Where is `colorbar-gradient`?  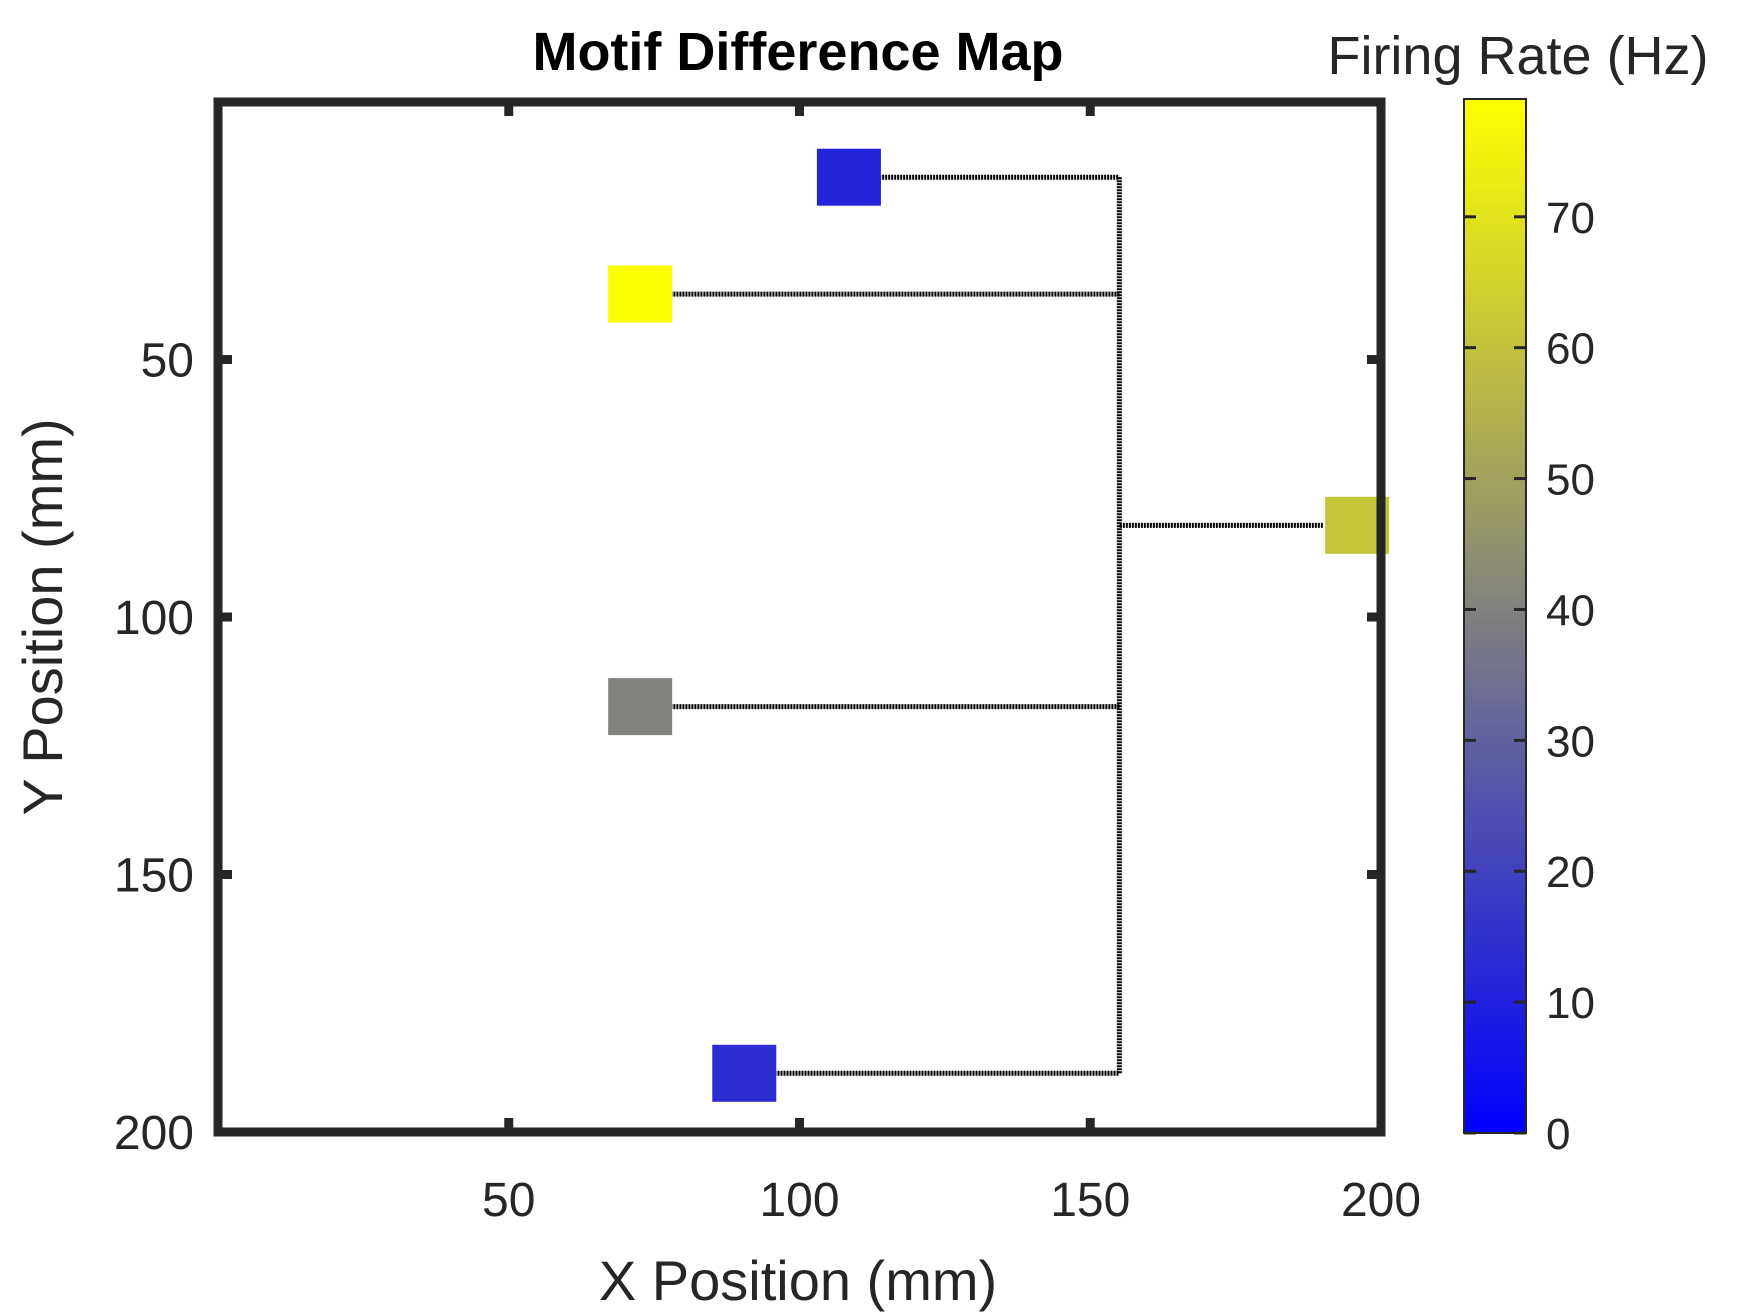 colorbar-gradient is located at coordinates (1495, 616).